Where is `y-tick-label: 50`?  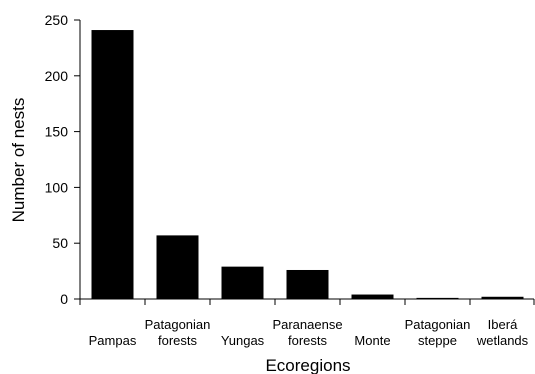 y-tick-label: 50 is located at coordinates (60, 243).